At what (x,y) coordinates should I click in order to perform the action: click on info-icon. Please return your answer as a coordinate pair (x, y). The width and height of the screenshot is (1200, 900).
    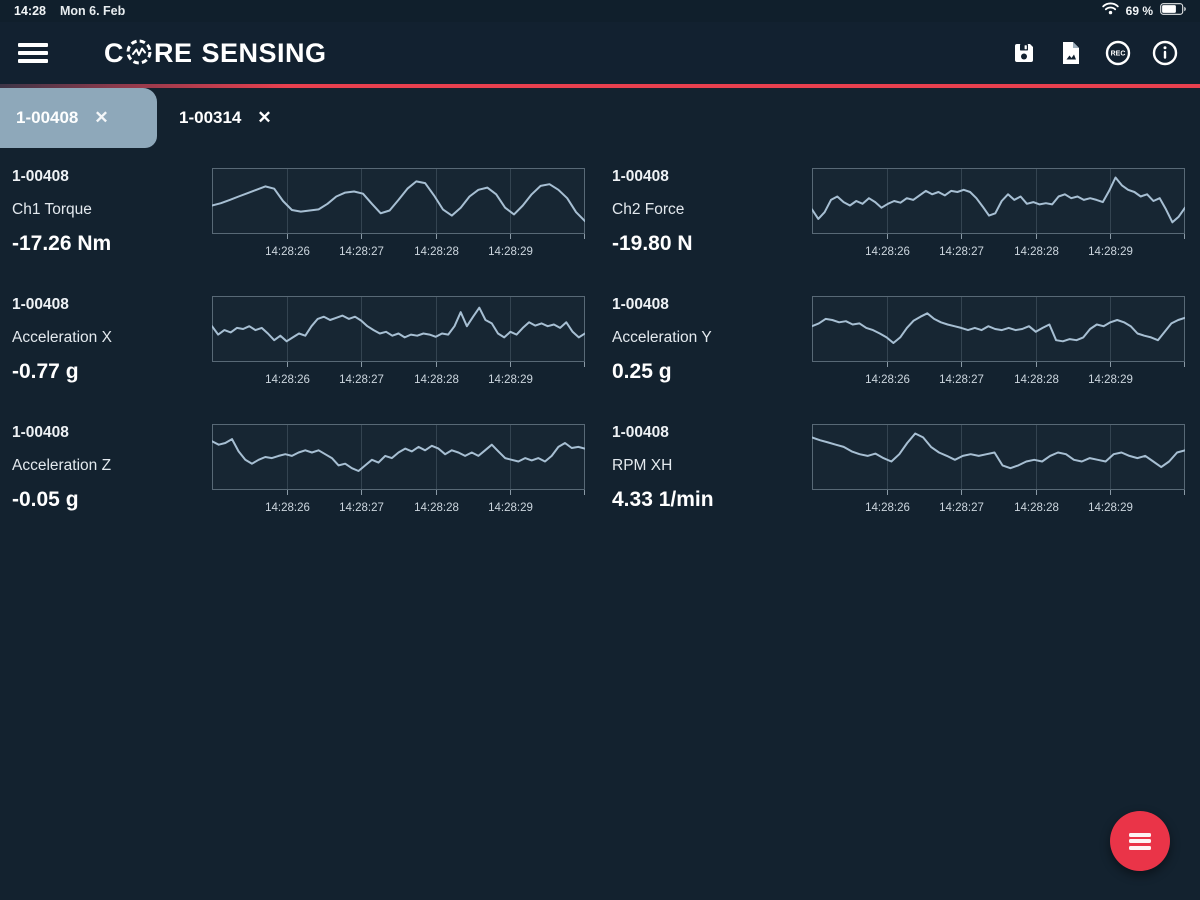
    Looking at the image, I should click on (1165, 53).